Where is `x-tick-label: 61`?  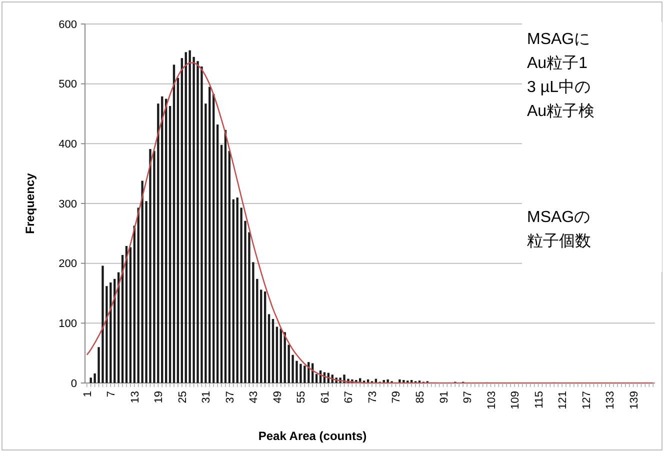
x-tick-label: 61 is located at coordinates (325, 397).